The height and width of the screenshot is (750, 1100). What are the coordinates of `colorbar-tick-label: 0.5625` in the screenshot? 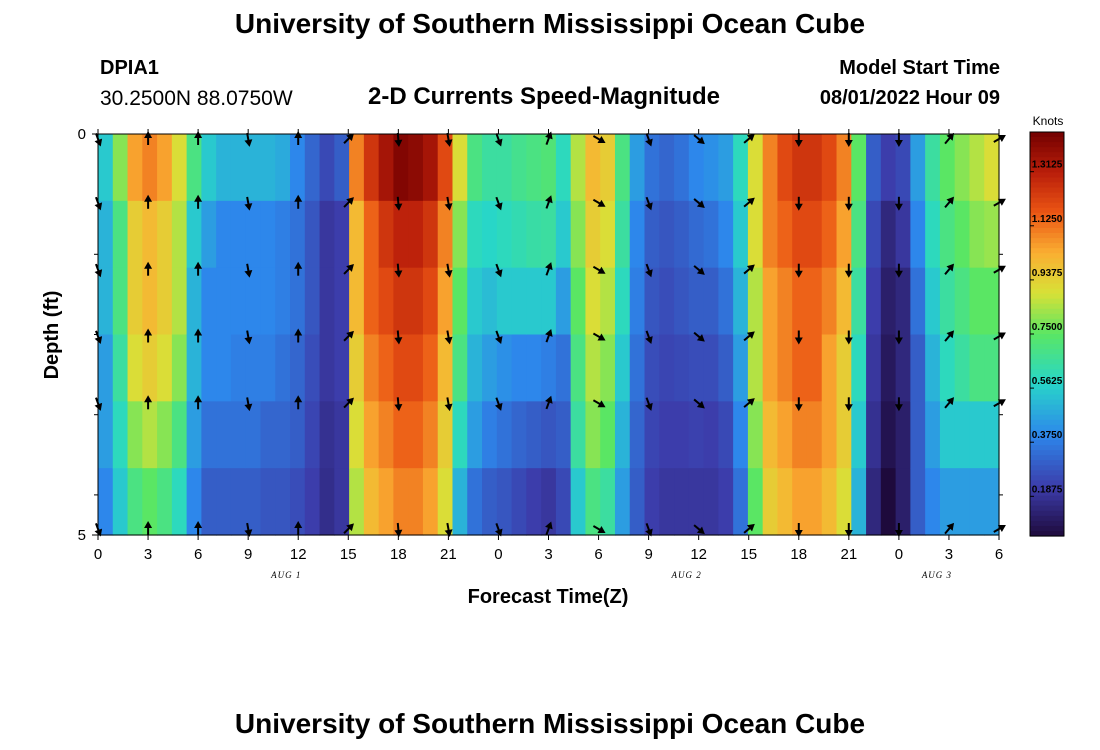 It's located at (1047, 381).